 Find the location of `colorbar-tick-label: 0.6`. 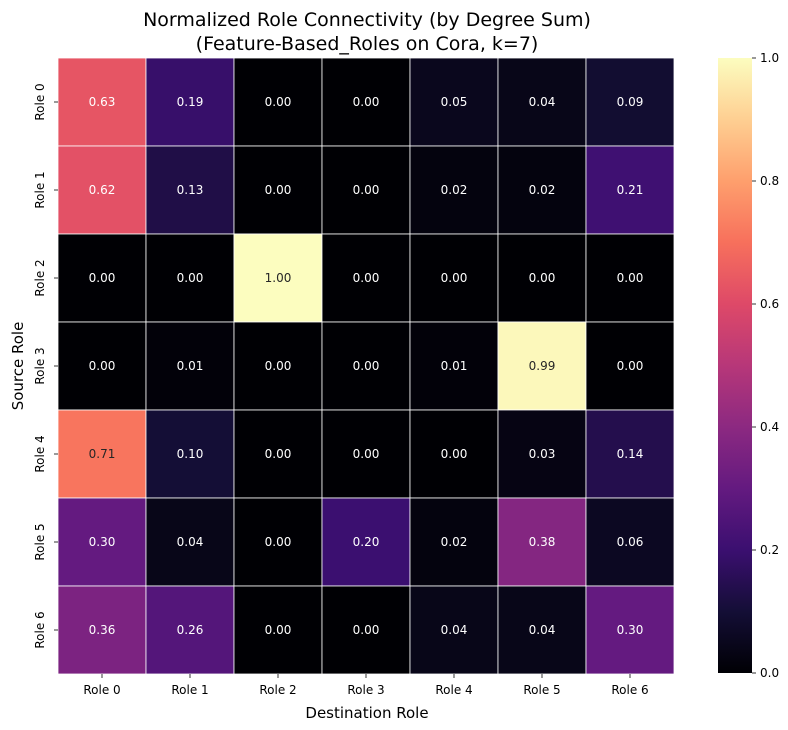

colorbar-tick-label: 0.6 is located at coordinates (769, 304).